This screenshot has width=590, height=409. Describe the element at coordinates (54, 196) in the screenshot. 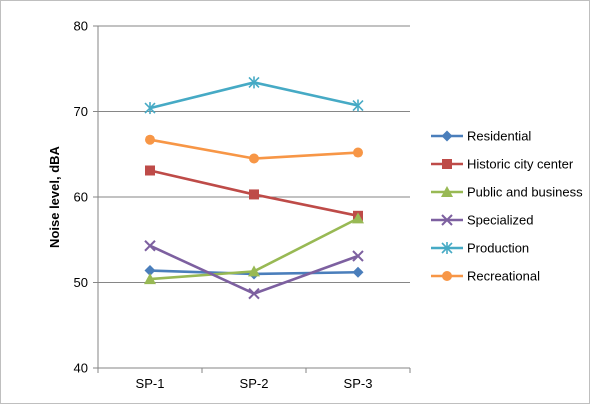

I see `y-axis-label: Noise level, dBA` at that location.